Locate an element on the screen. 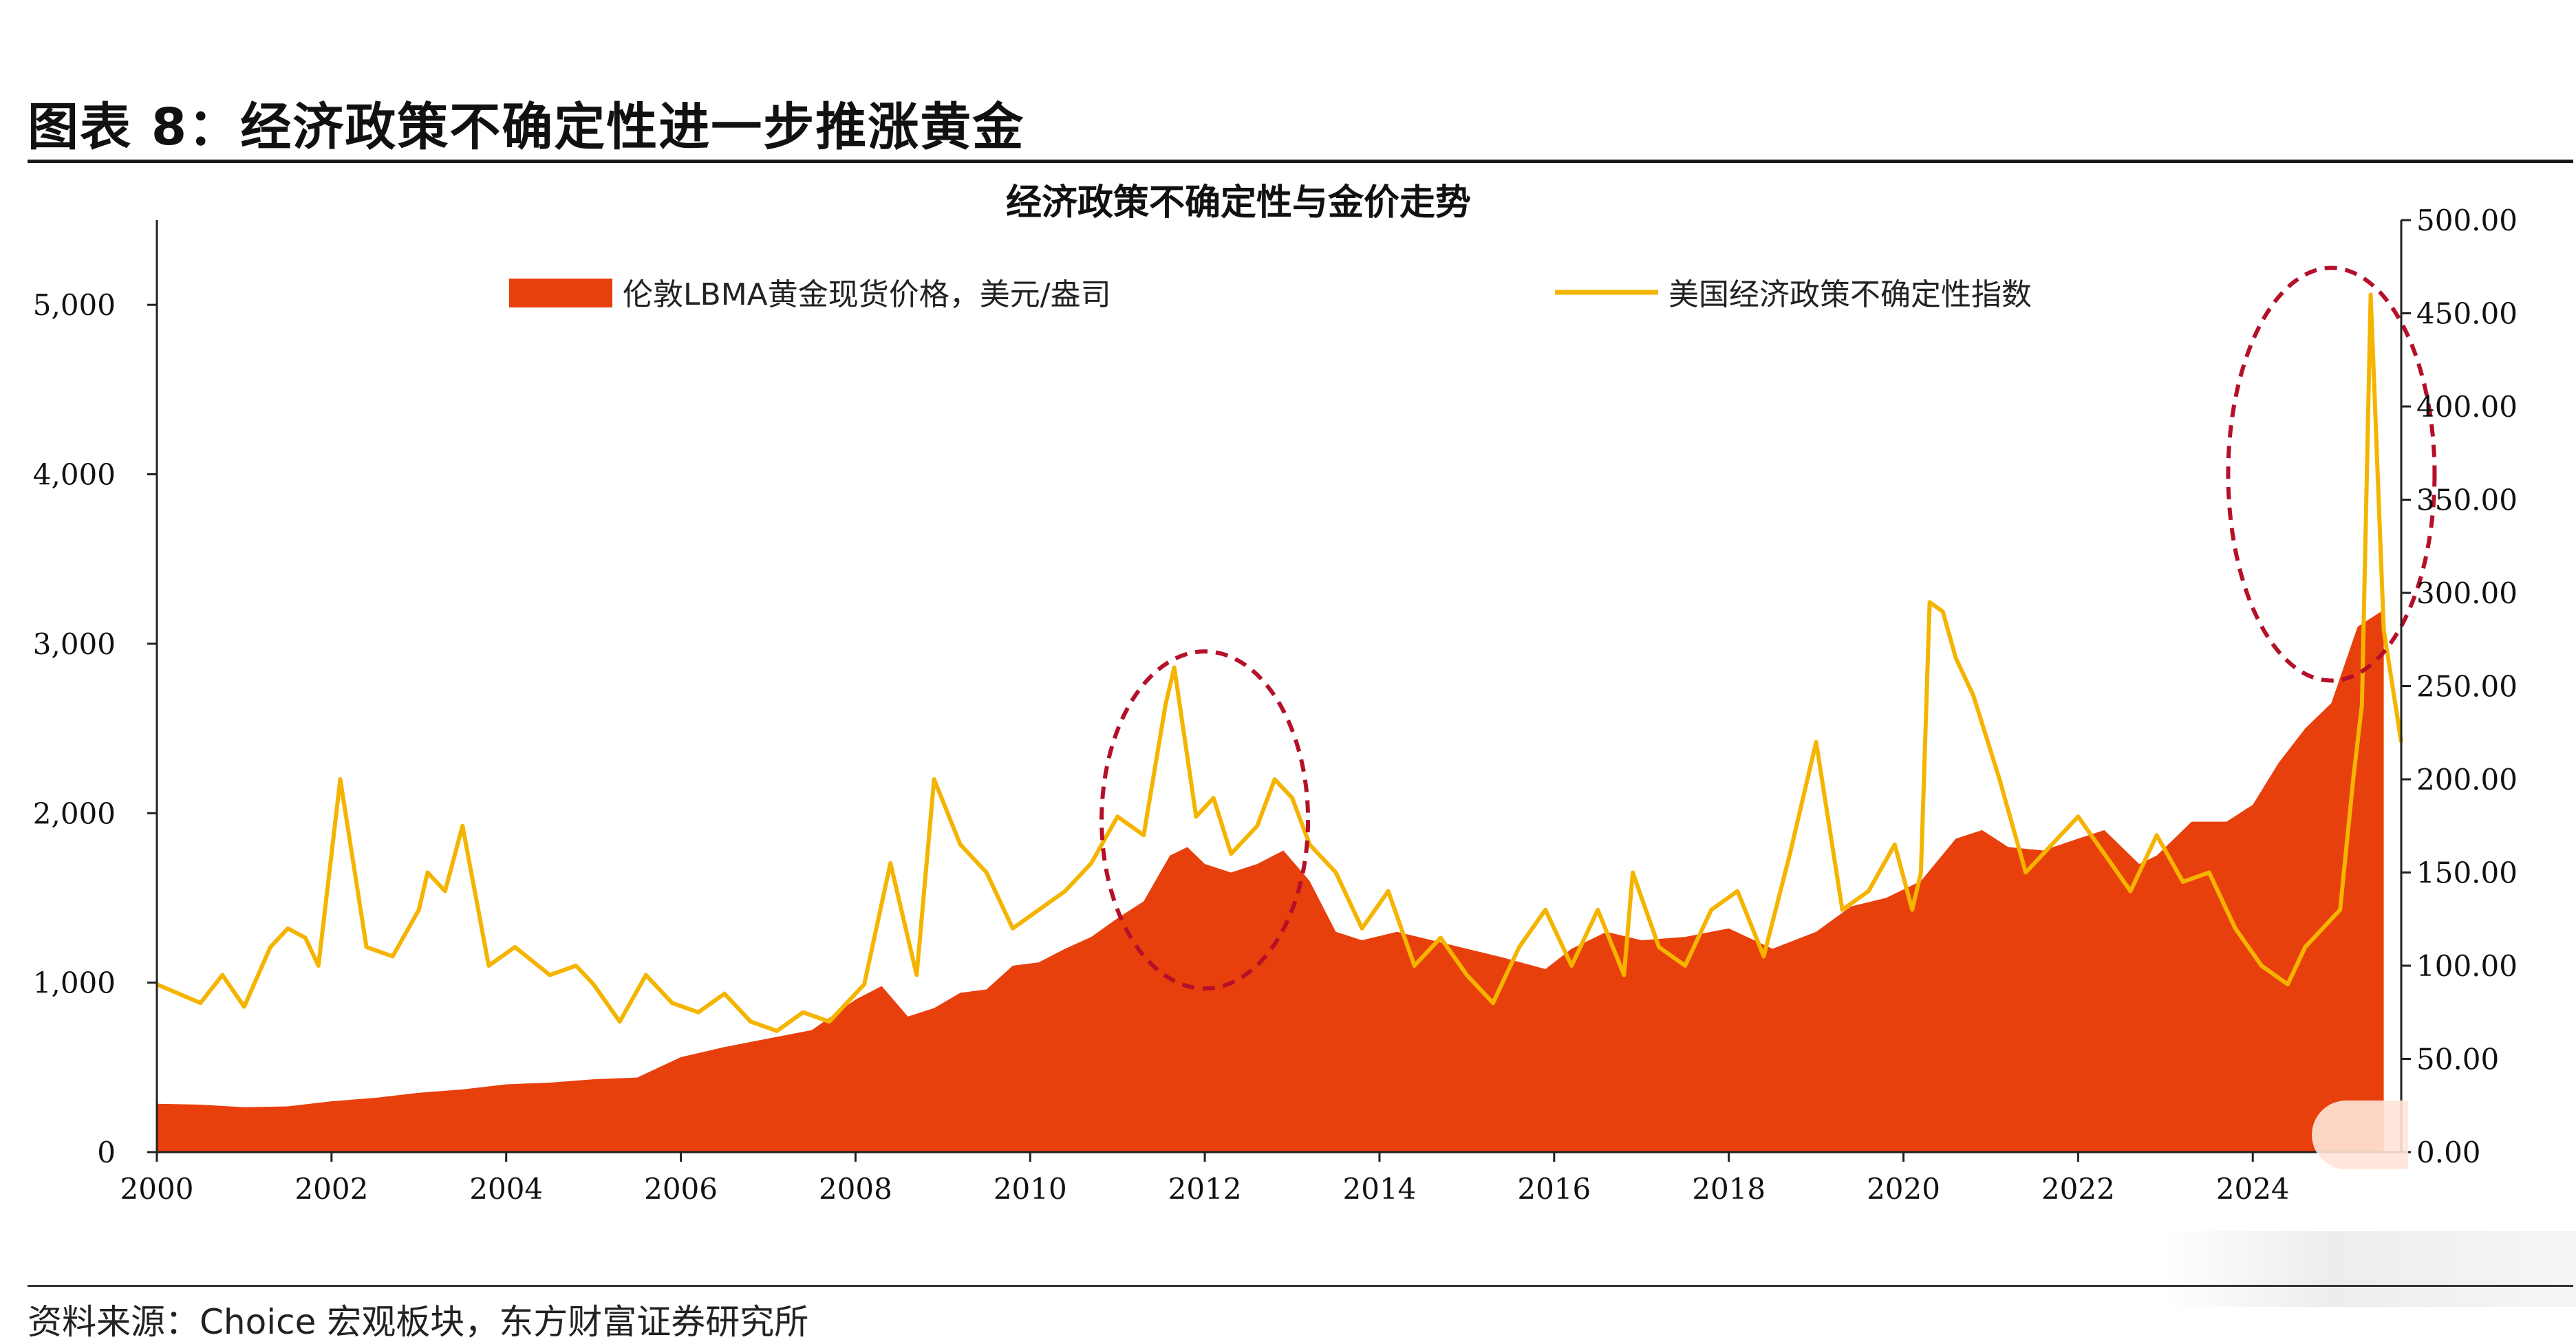 The width and height of the screenshot is (2576, 1344). footer-divider is located at coordinates (1300, 1286).